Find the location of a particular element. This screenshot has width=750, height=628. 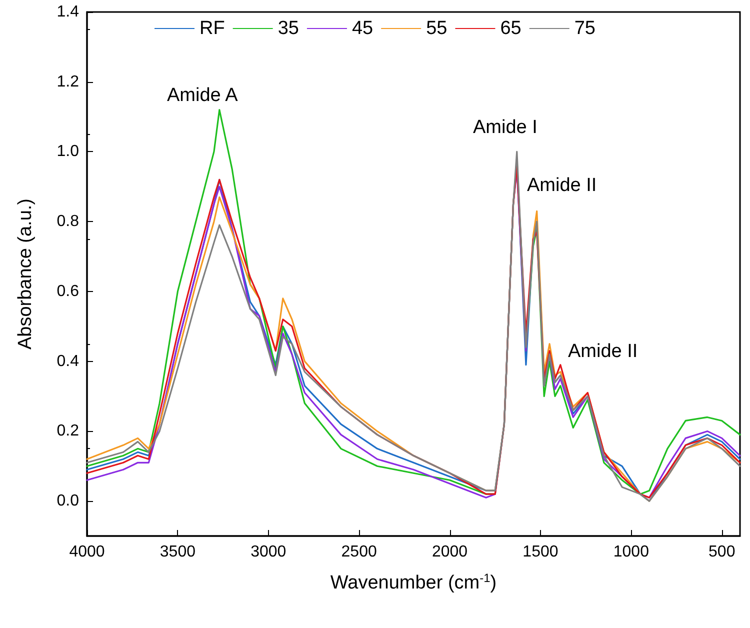

x-tick-label: 500 is located at coordinates (722, 552).